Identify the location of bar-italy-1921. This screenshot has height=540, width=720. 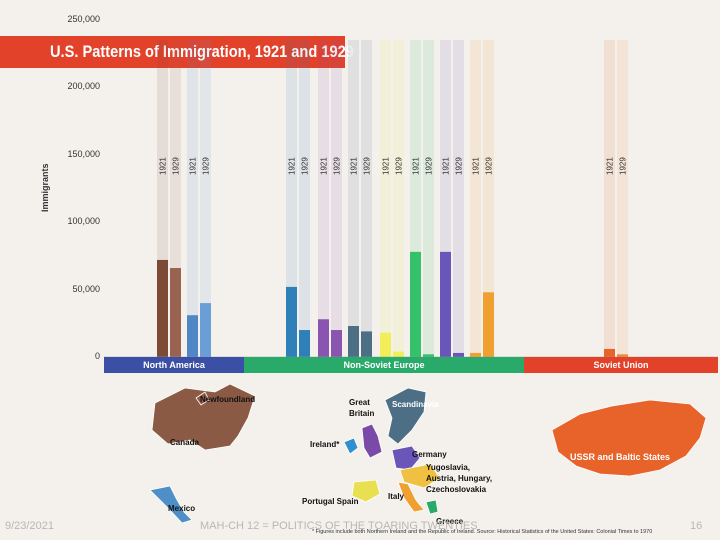
(475, 354).